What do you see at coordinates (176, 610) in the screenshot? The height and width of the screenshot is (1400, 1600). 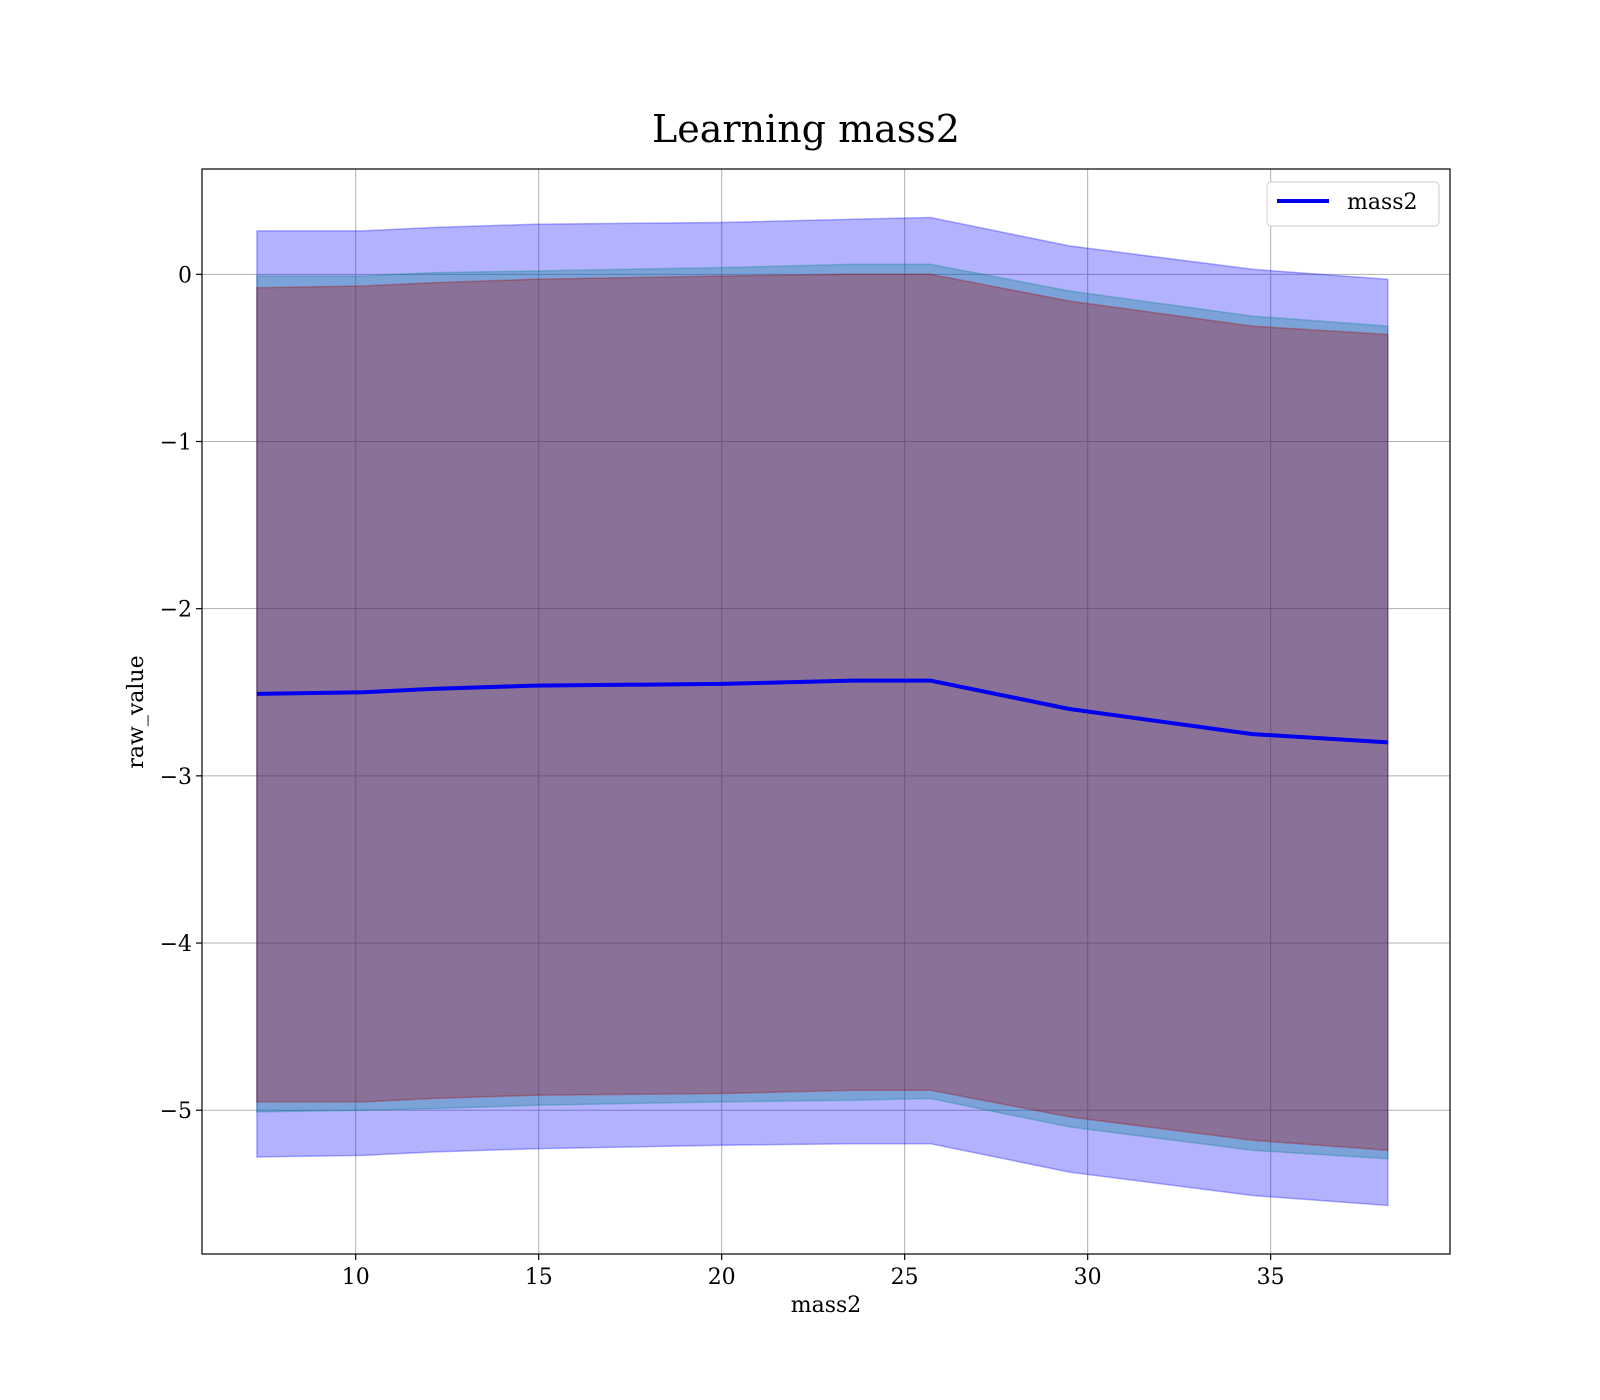 I see `y-tick-label-2: −2` at bounding box center [176, 610].